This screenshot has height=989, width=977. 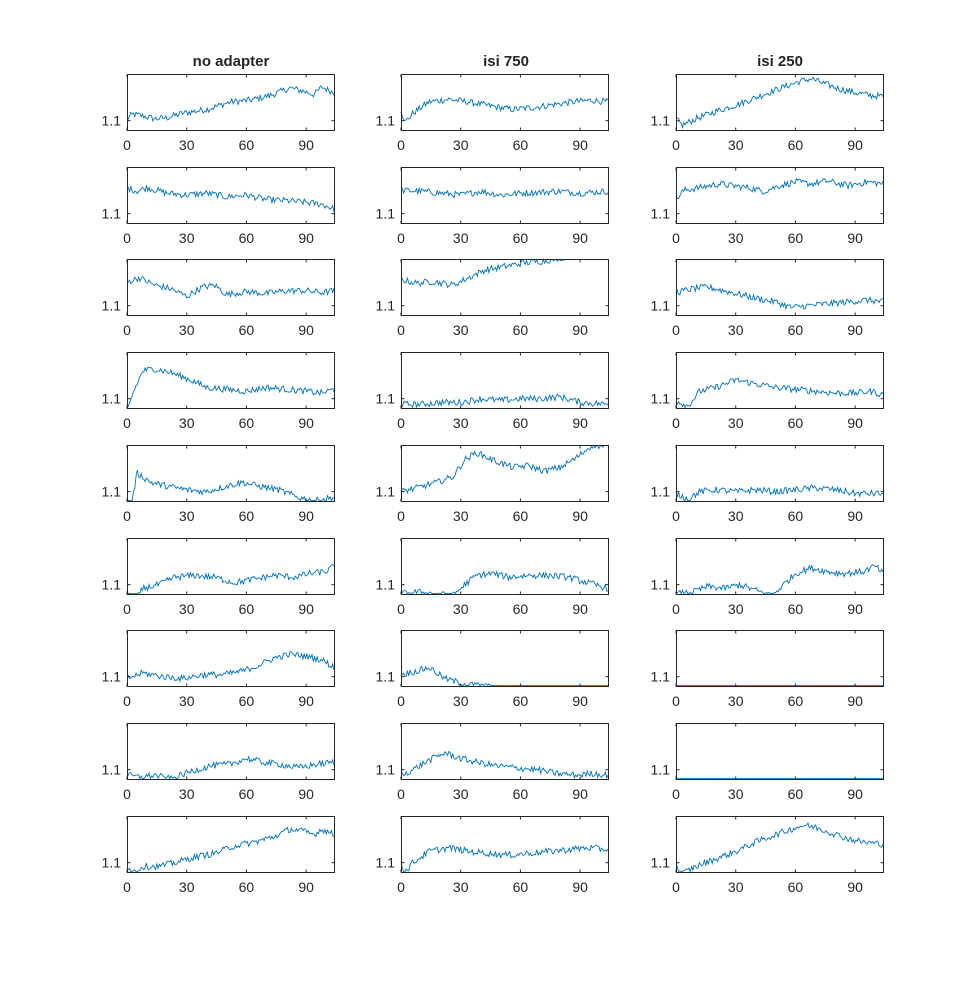 What do you see at coordinates (231, 61) in the screenshot?
I see `column-title-no-adapter: no adapter` at bounding box center [231, 61].